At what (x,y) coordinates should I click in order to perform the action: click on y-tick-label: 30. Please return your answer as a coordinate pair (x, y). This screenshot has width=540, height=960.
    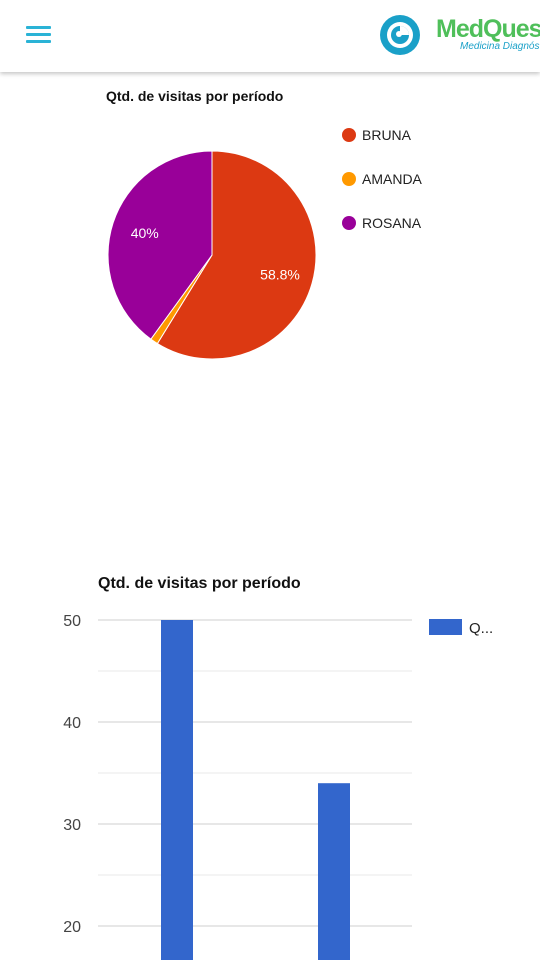
    Looking at the image, I should click on (72, 825).